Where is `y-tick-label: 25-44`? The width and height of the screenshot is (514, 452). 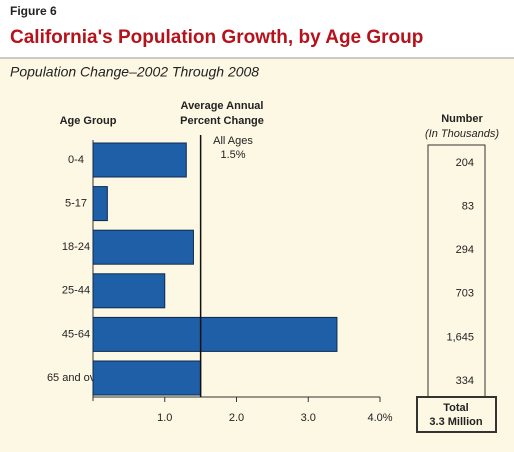 y-tick-label: 25-44 is located at coordinates (76, 291).